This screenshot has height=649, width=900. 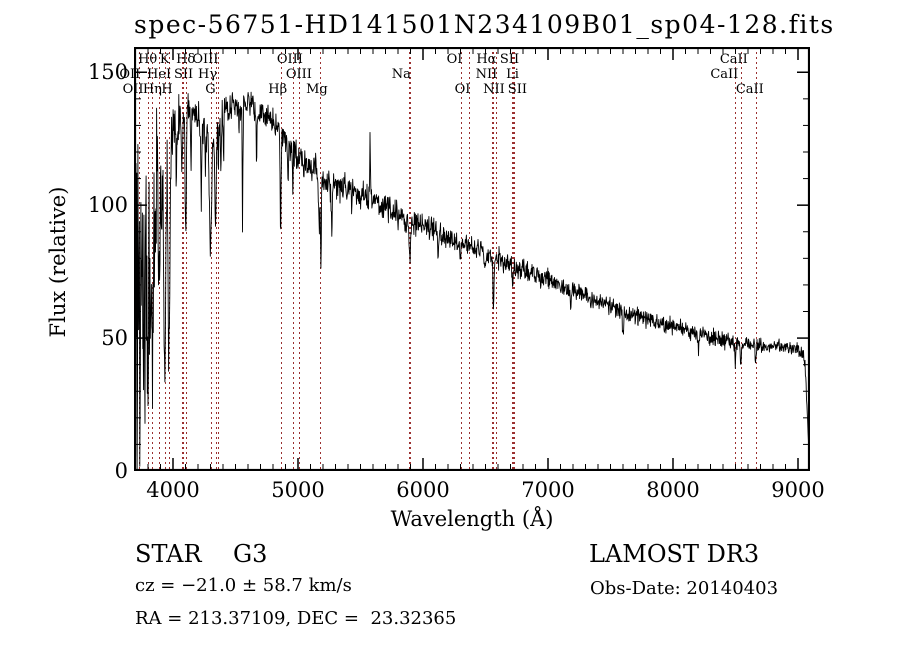 I want to click on x-tick-label: 9000, so click(x=798, y=490).